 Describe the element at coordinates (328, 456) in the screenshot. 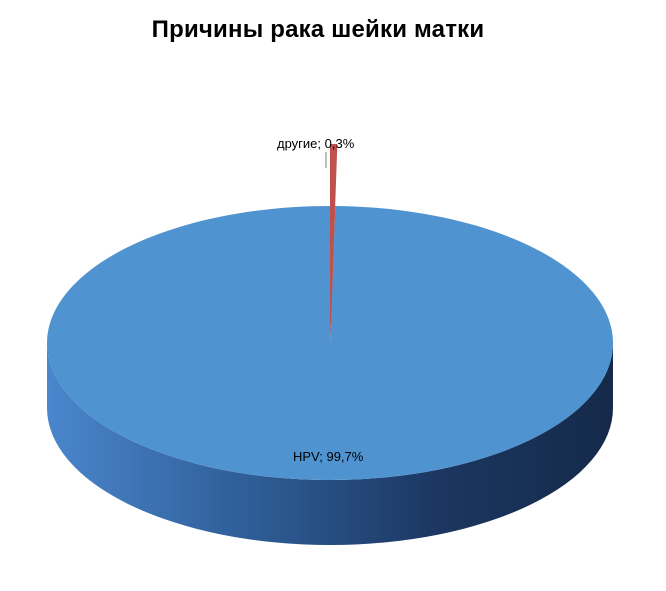

I see `data-label-hpv: HPV; 99,7%` at that location.